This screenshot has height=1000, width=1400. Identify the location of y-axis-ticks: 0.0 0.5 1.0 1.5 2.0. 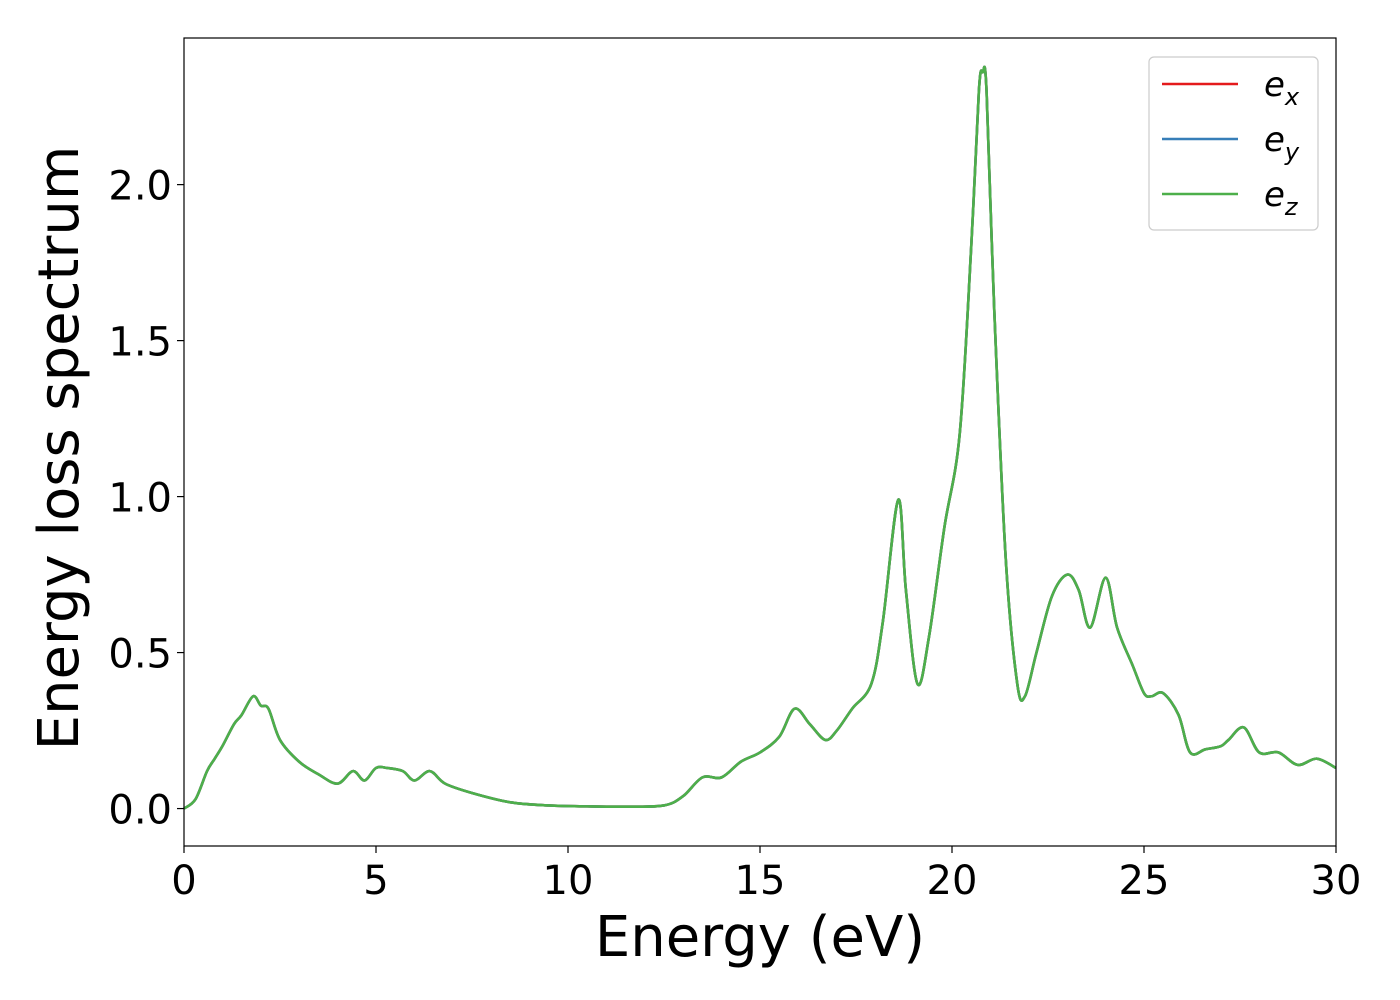
(146, 499).